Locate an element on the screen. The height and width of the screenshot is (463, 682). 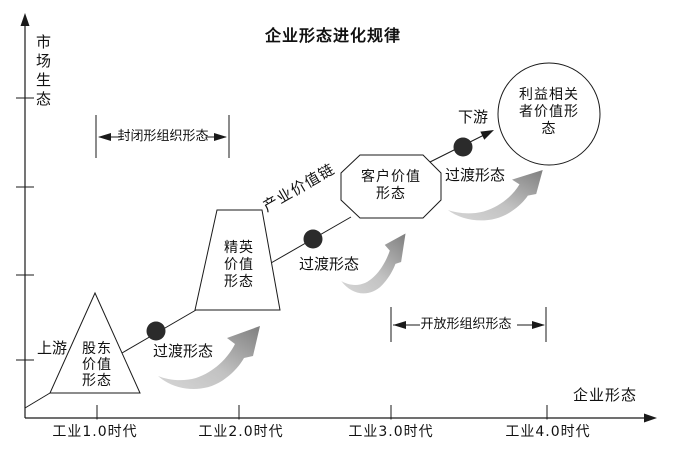
octagon-customer-label: 客户价值 形态 is located at coordinates (391, 185).